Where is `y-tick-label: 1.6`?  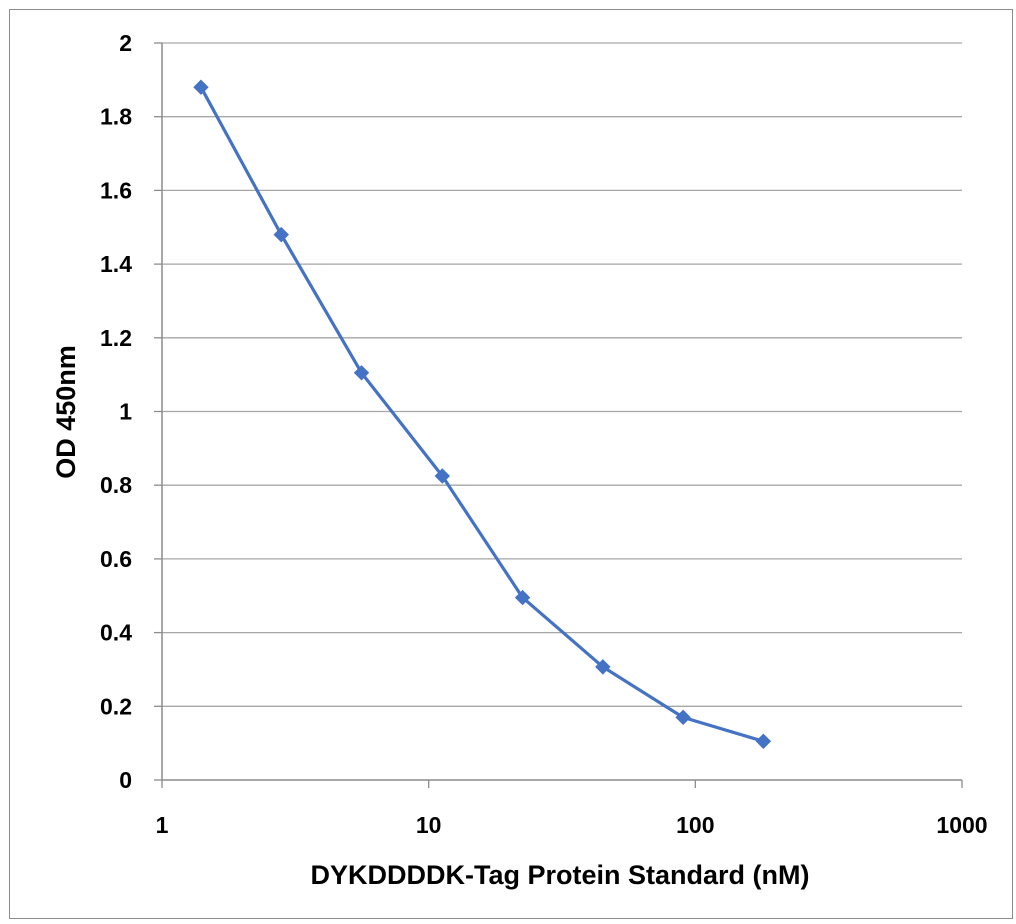
y-tick-label: 1.6 is located at coordinates (116, 190).